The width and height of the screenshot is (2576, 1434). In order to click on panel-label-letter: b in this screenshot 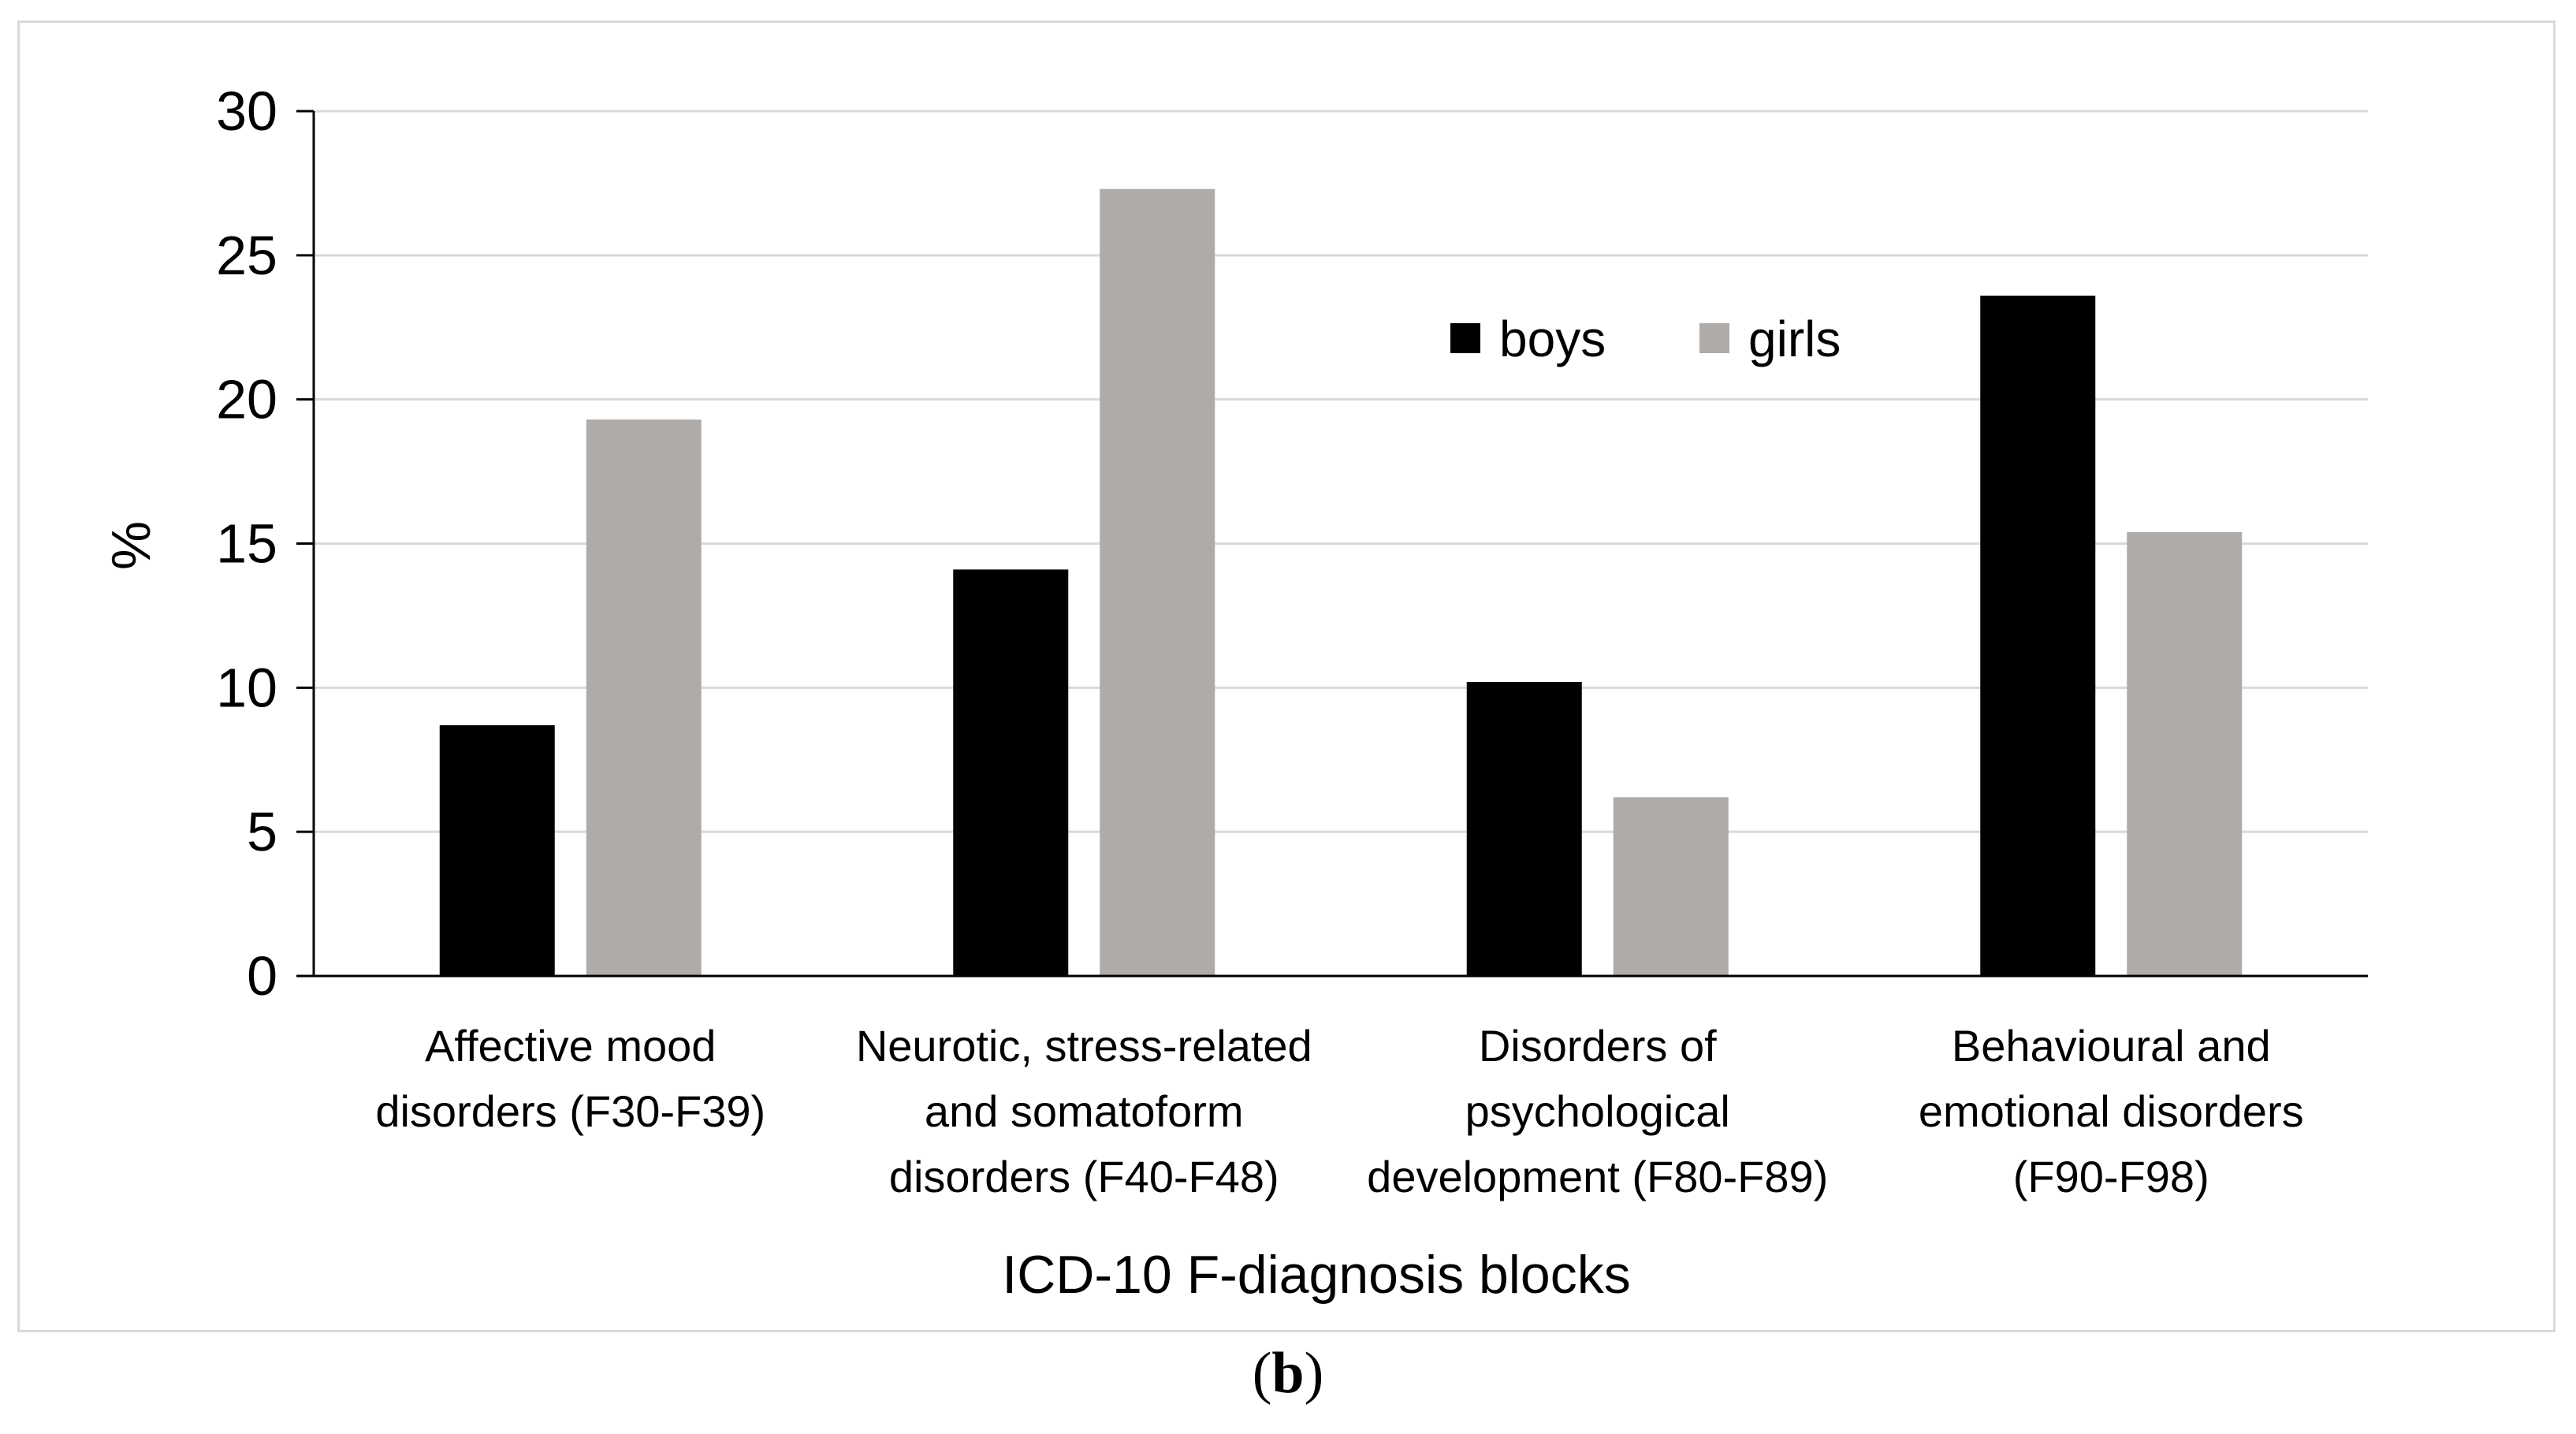, I will do `click(1288, 1373)`.